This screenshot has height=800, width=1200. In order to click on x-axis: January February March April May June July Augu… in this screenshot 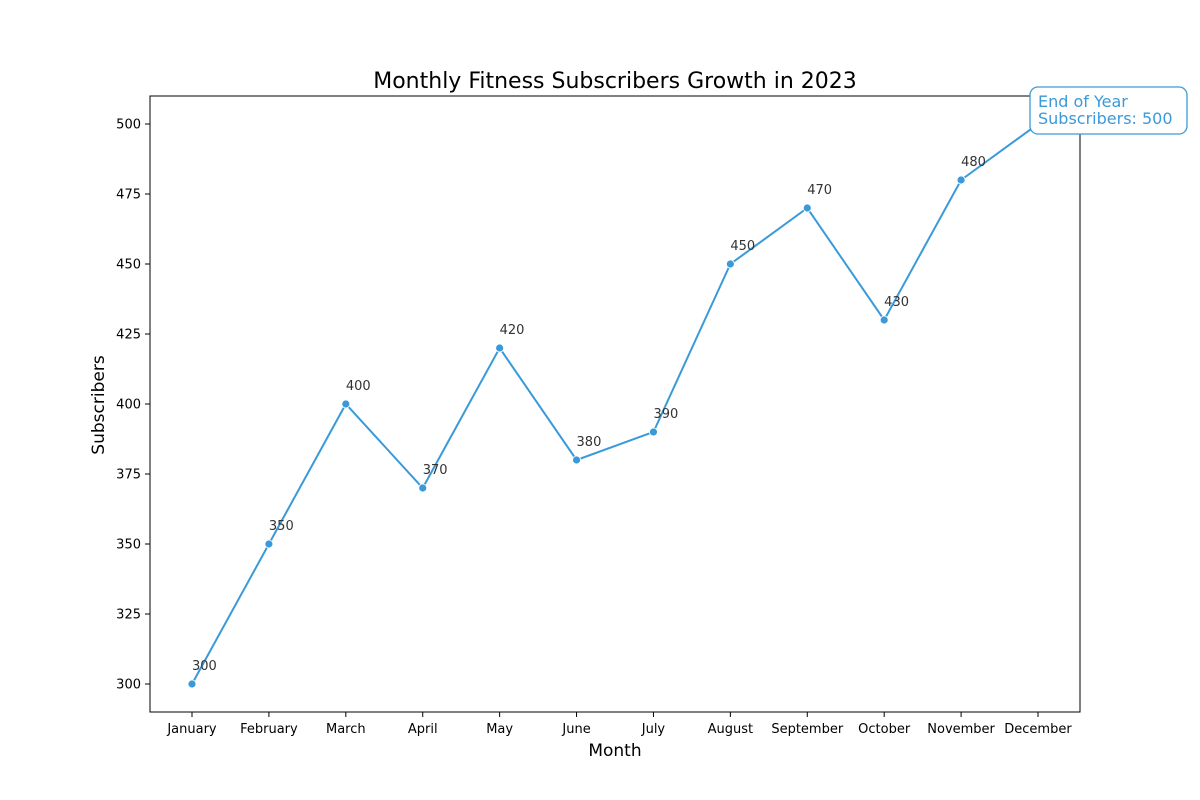, I will do `click(619, 724)`.